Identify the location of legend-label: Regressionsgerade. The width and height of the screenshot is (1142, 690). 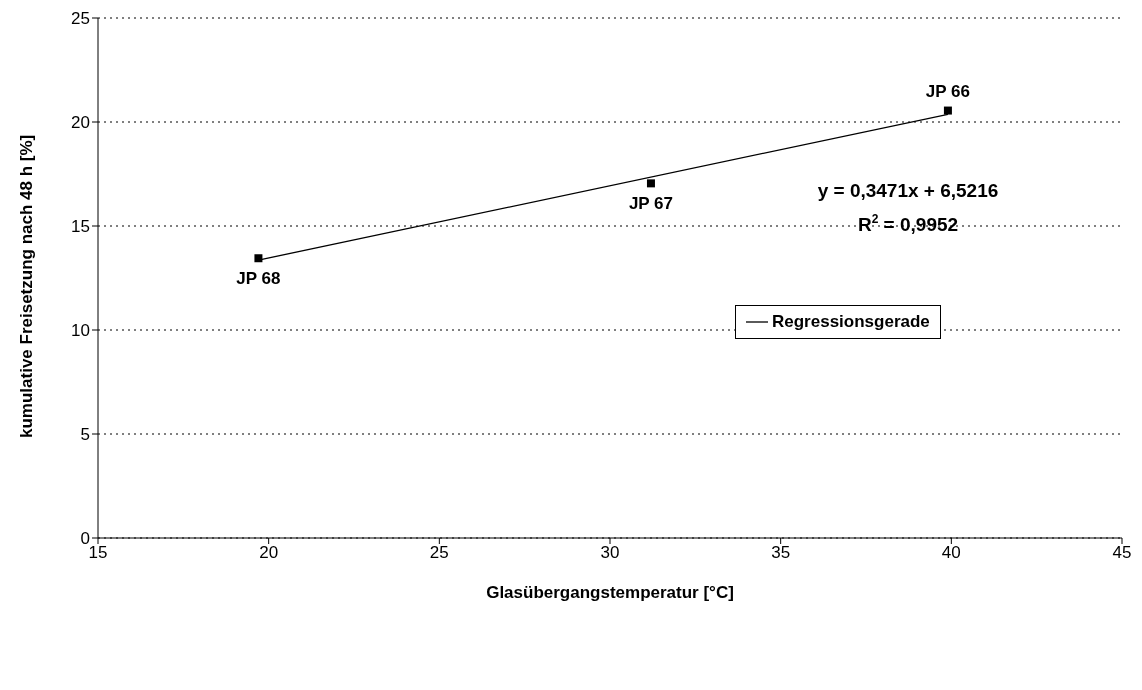
(851, 322).